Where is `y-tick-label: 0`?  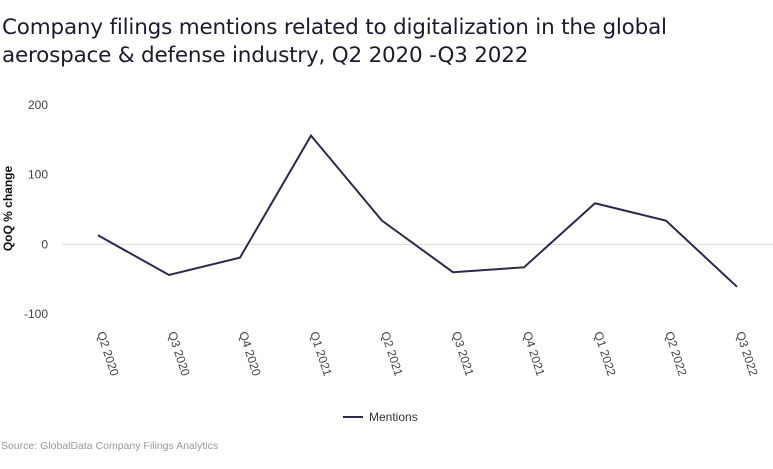
y-tick-label: 0 is located at coordinates (44, 244).